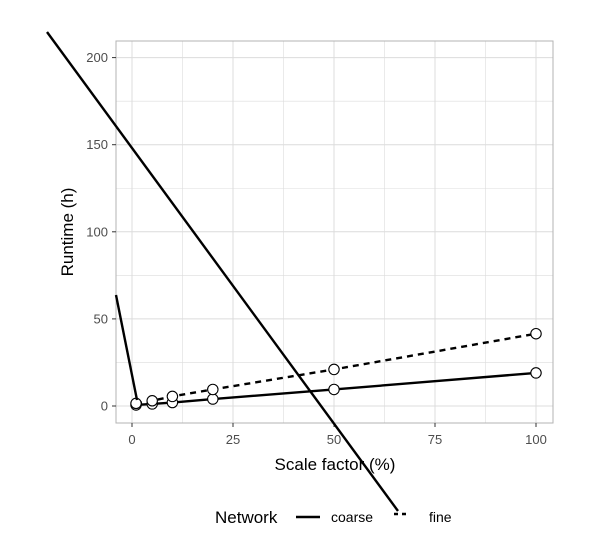 This screenshot has height=553, width=594. I want to click on x-tick-label: 25, so click(233, 439).